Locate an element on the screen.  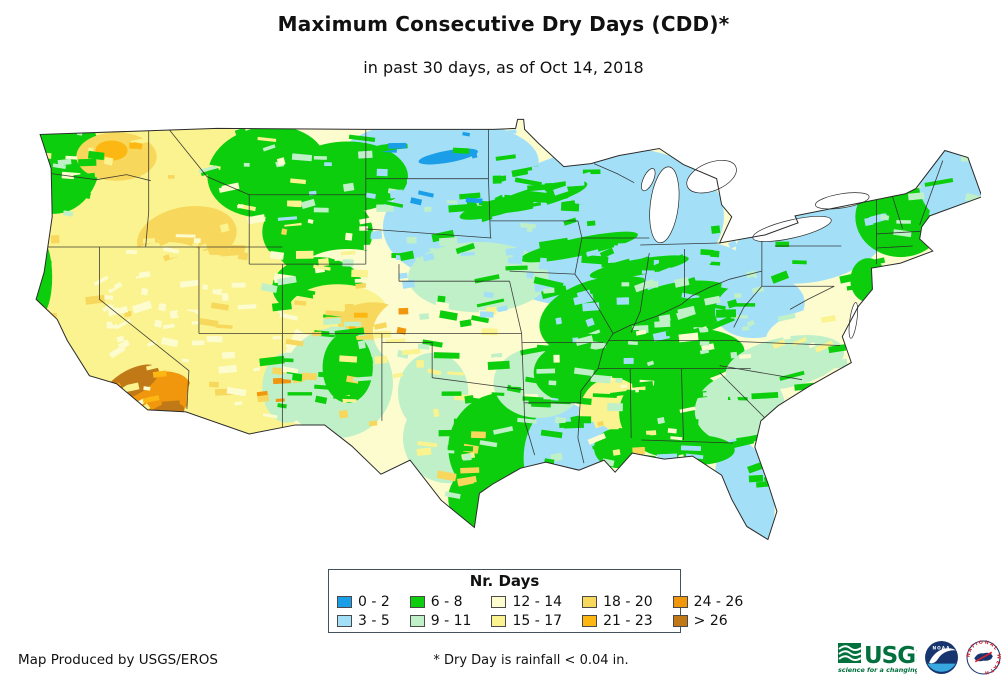
legend-item: 12 - 14 is located at coordinates (526, 601).